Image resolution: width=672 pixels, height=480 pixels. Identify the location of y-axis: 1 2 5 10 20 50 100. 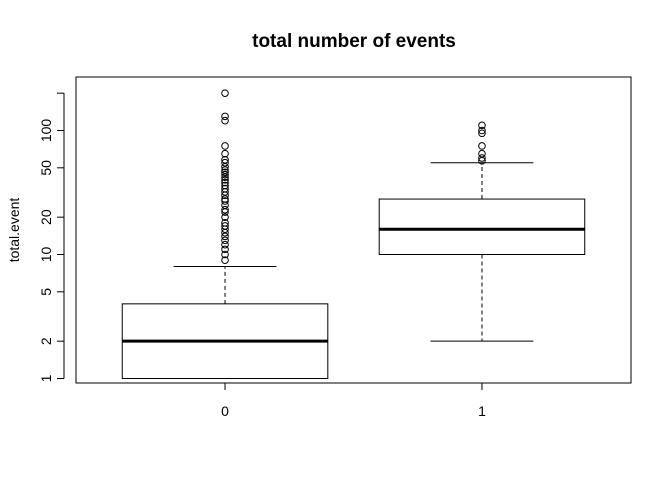
(51, 237).